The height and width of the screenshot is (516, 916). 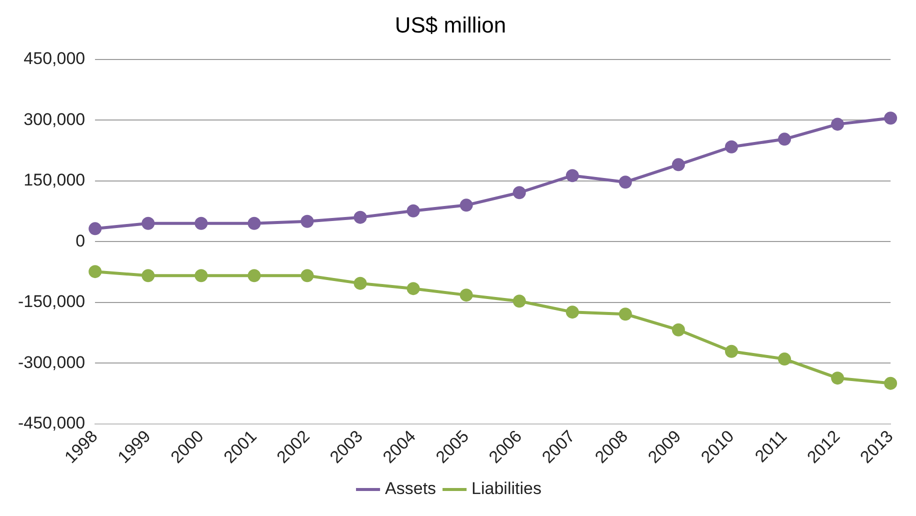 I want to click on y-tick-label: -450,000, so click(x=52, y=423).